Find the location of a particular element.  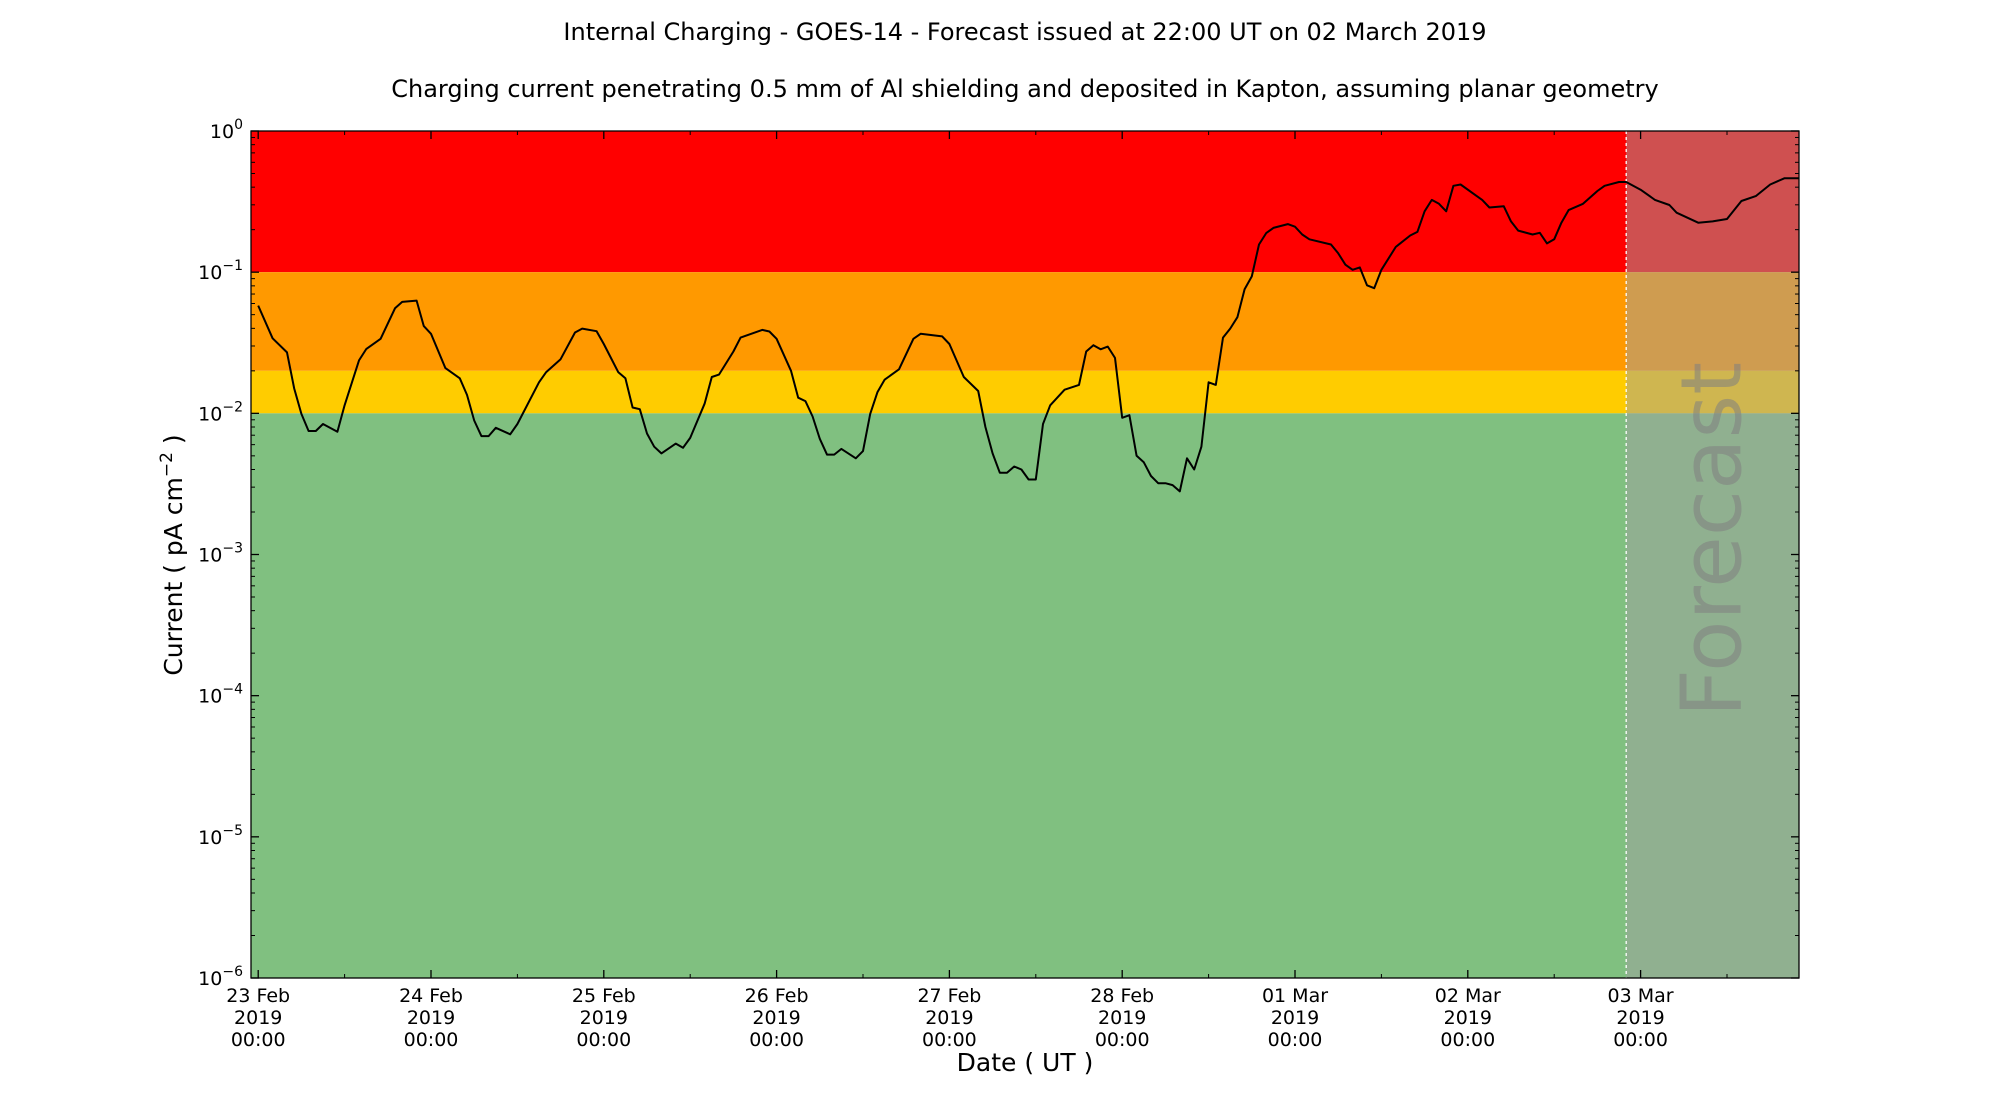

y-tick-label: 10⁻¹ is located at coordinates (220, 271).